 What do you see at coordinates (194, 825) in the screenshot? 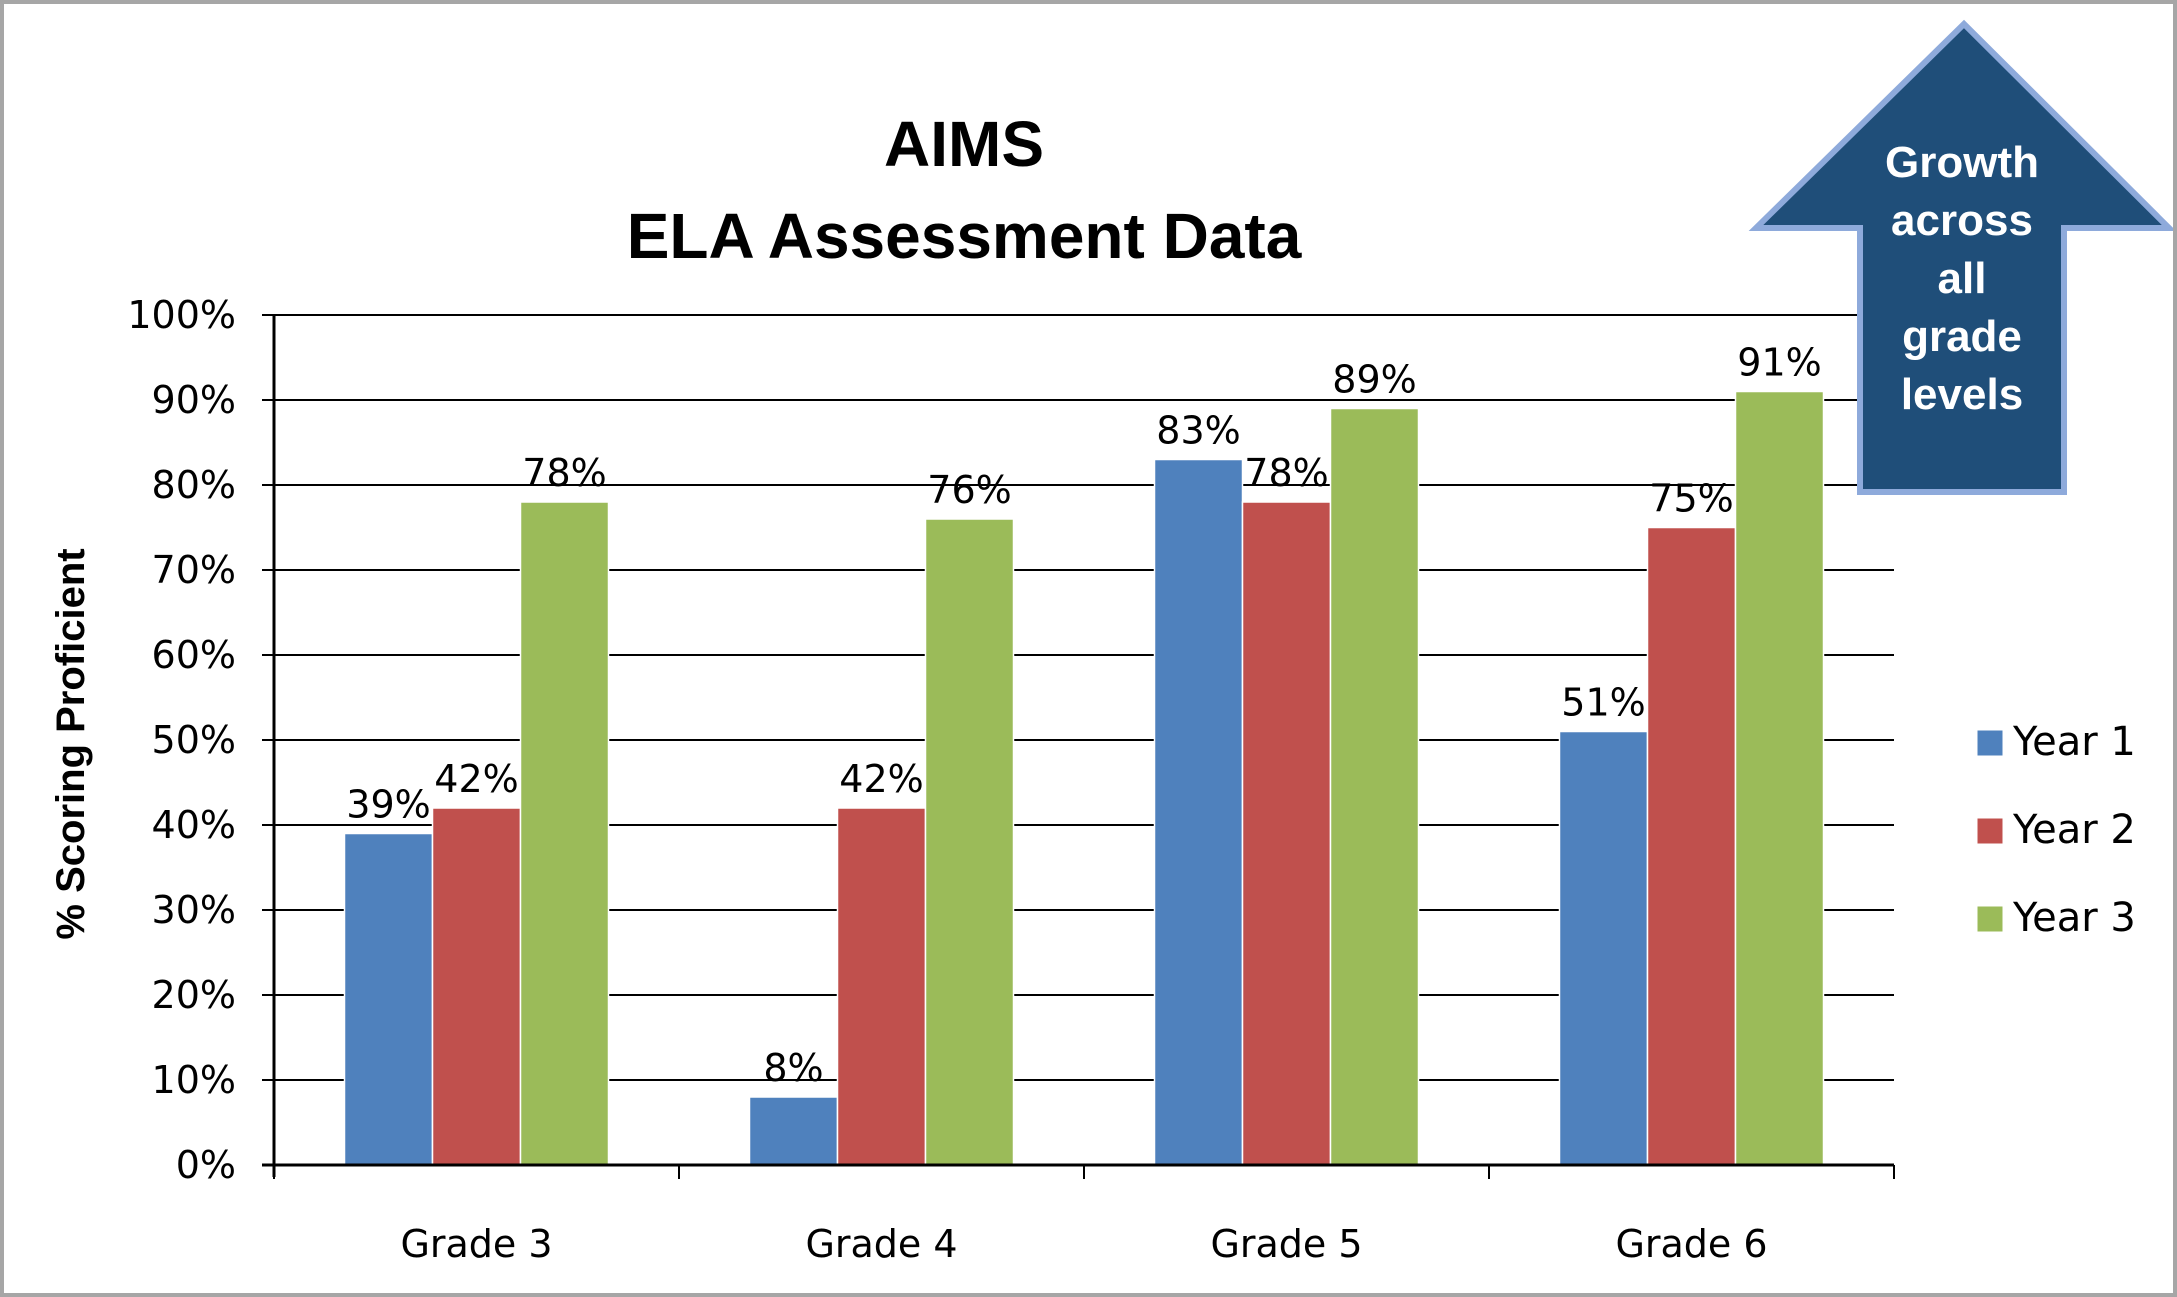
I see `y-tick-label: 40%` at bounding box center [194, 825].